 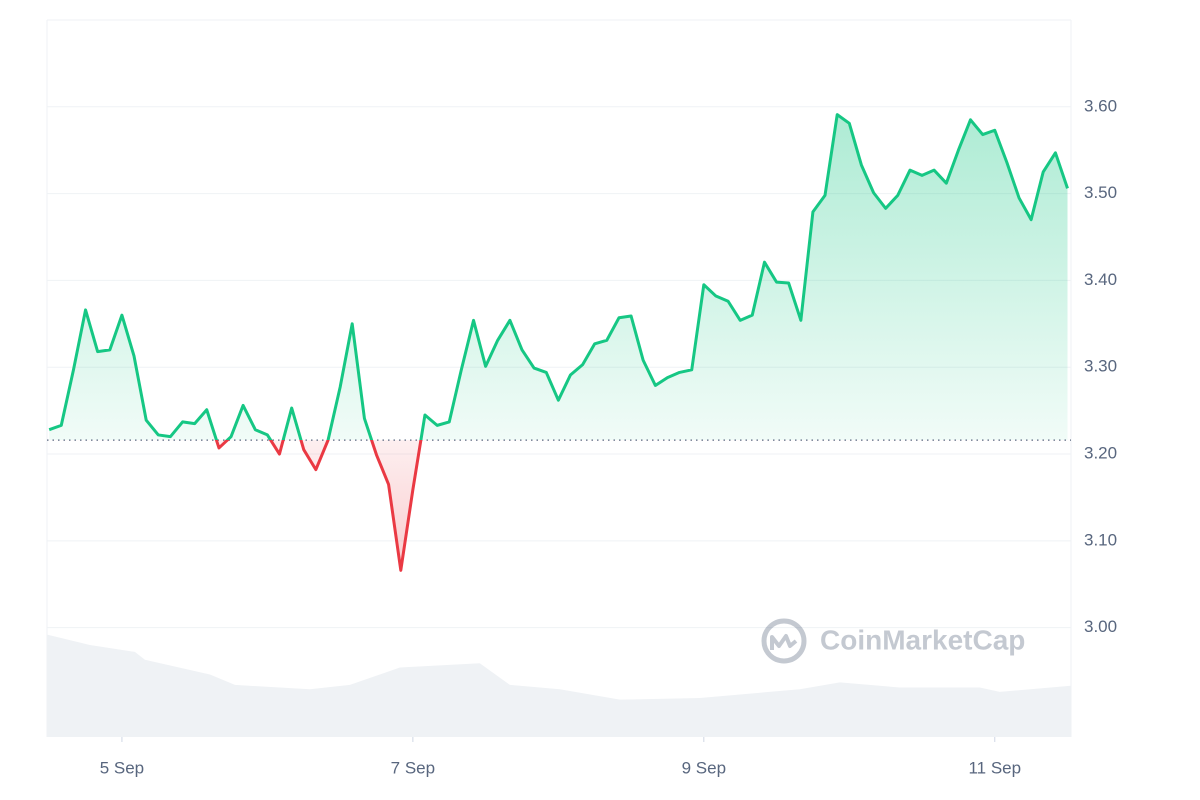 I want to click on y-tick-label: 3.20, so click(x=1100, y=453).